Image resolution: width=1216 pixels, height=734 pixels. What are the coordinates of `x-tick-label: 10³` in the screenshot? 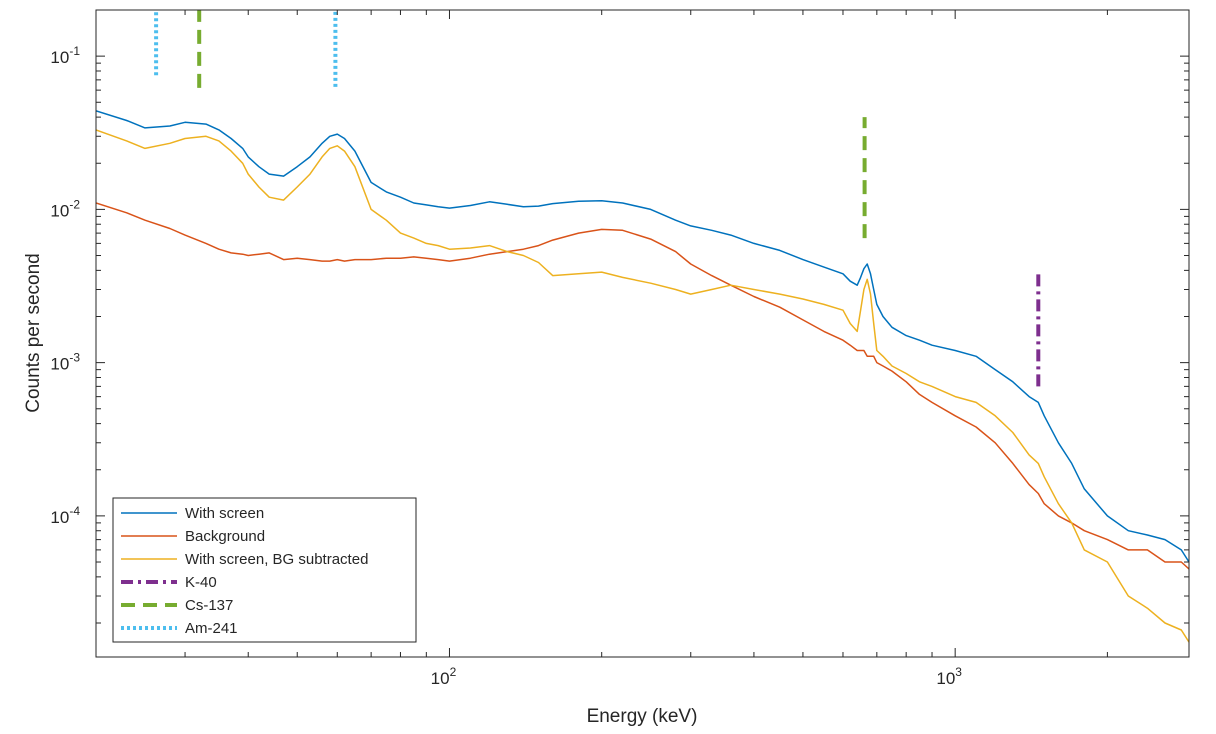 It's located at (949, 676).